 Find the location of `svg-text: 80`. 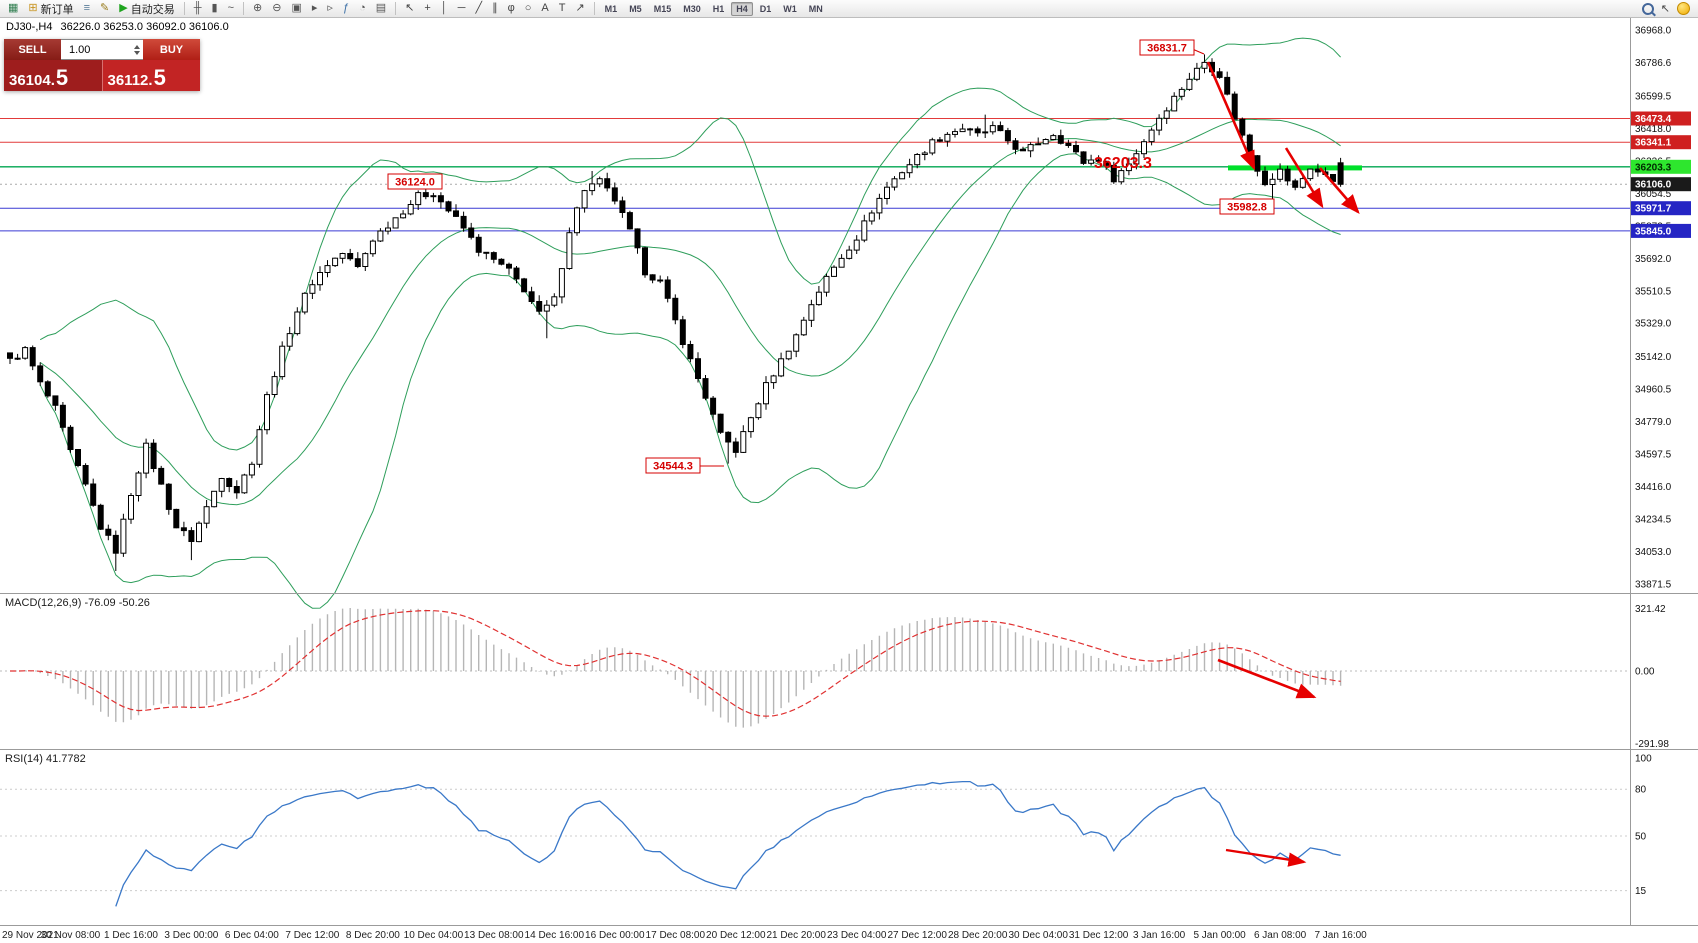

svg-text: 80 is located at coordinates (1641, 790).